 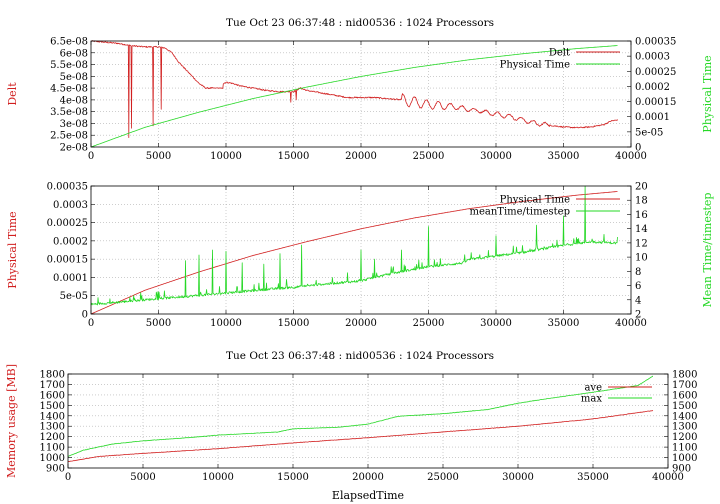 What do you see at coordinates (52, 448) in the screenshot?
I see `y-tick-label: 1100` at bounding box center [52, 448].